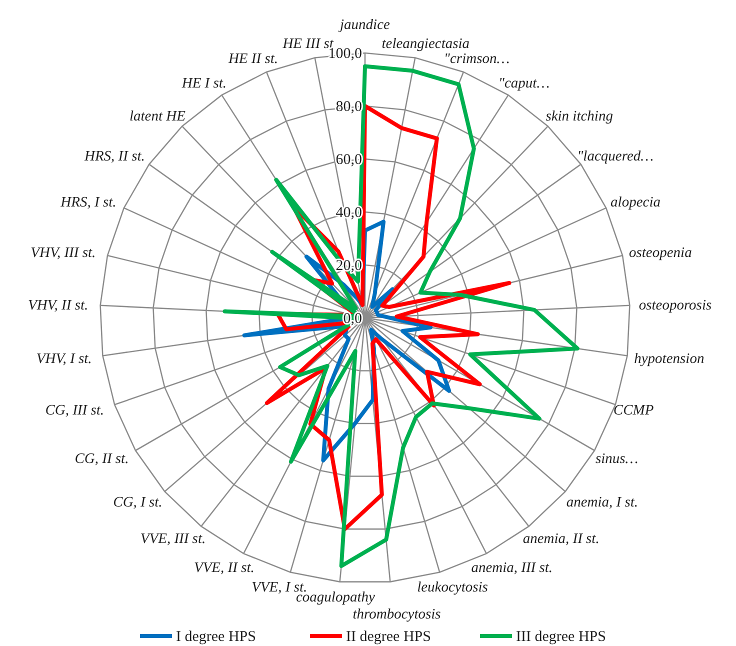  Describe the element at coordinates (203, 83) in the screenshot. I see `spoke-label: HE I st.` at that location.